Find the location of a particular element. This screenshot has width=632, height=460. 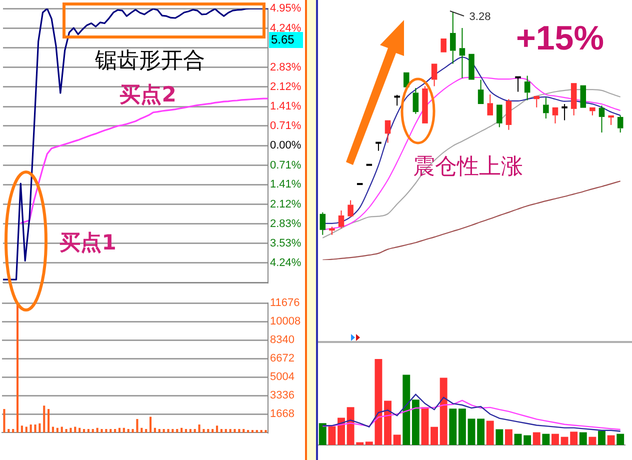

y-tick-label: 3336 is located at coordinates (282, 396).